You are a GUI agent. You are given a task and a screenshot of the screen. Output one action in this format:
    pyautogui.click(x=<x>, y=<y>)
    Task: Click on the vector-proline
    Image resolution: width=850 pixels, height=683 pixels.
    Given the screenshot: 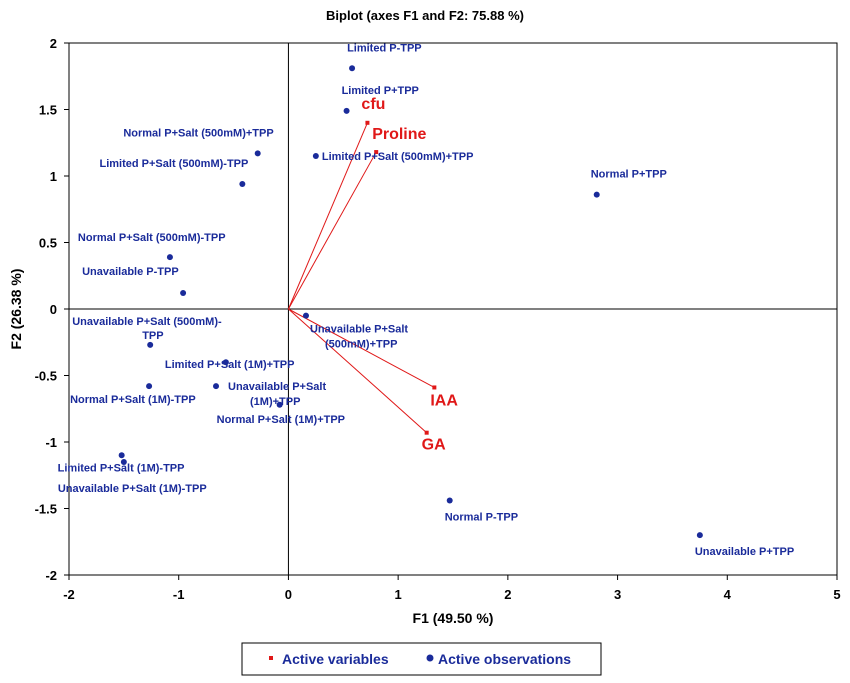 What is the action you would take?
    pyautogui.click(x=332, y=230)
    